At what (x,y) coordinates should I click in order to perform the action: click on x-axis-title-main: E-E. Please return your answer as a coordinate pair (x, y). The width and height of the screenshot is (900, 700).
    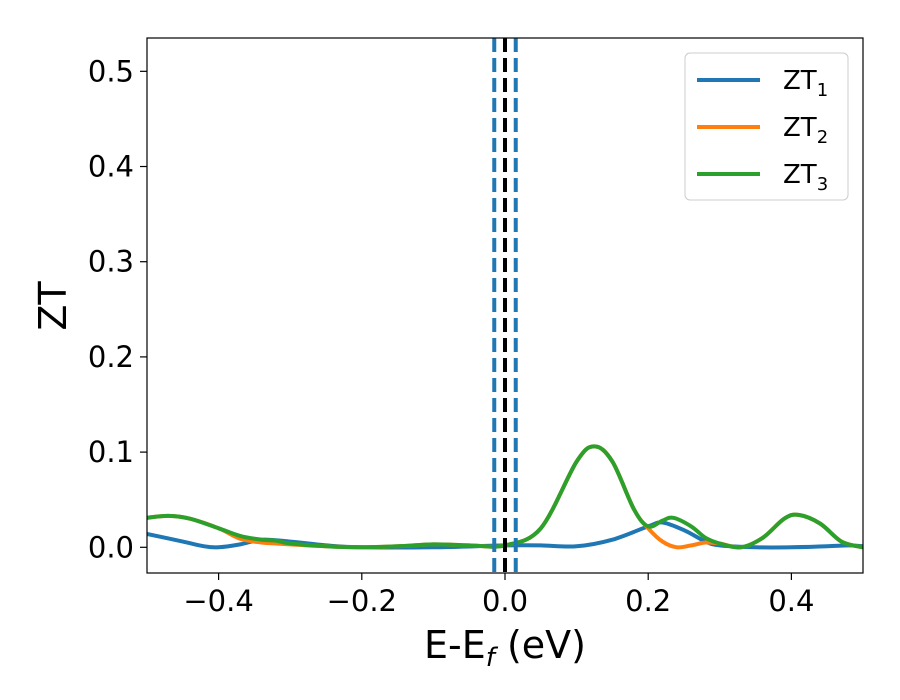
    Looking at the image, I should click on (455, 645).